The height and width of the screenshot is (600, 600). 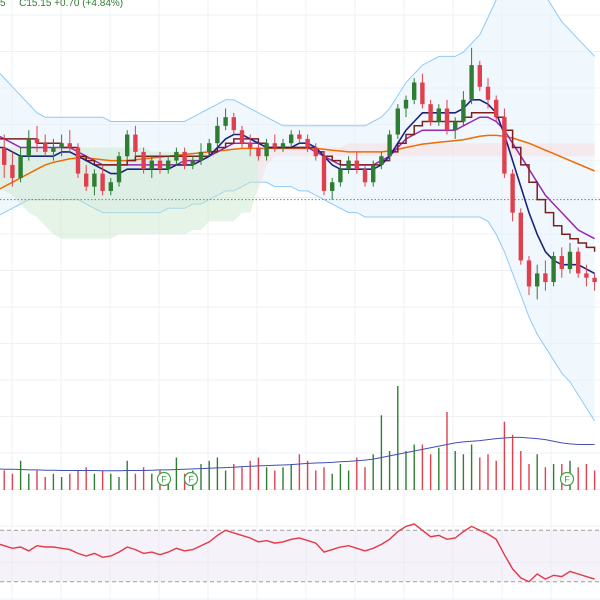 What do you see at coordinates (3, 4) in the screenshot?
I see `legend-fragment: 5` at bounding box center [3, 4].